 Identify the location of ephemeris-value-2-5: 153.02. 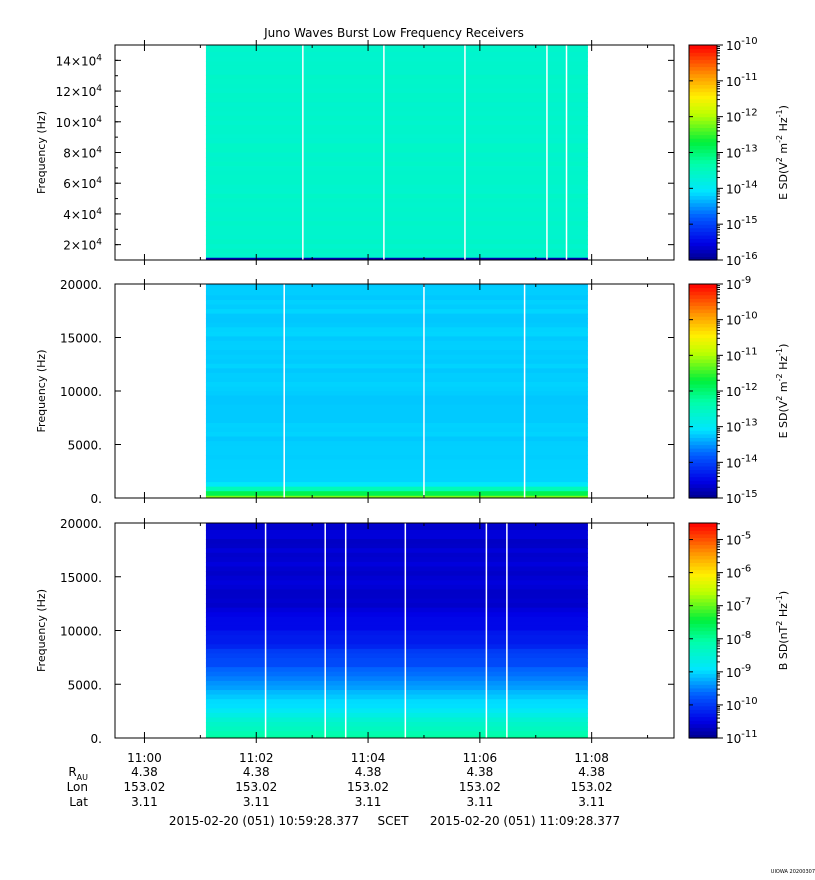
(592, 787).